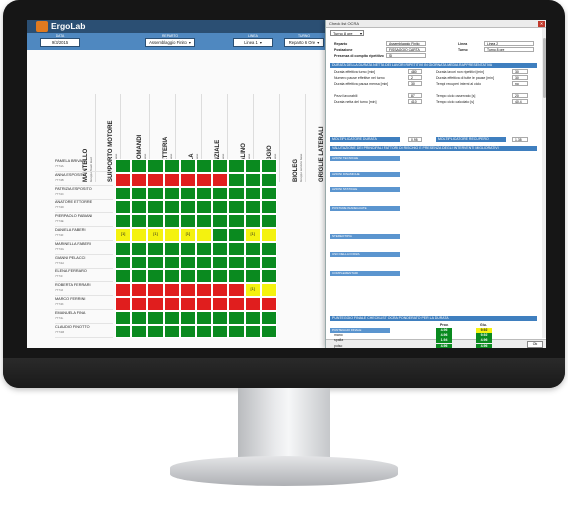 The image size is (568, 507). I want to click on worker-row: PATRIZIA ESPOSITO 7774C, so click(84, 193).